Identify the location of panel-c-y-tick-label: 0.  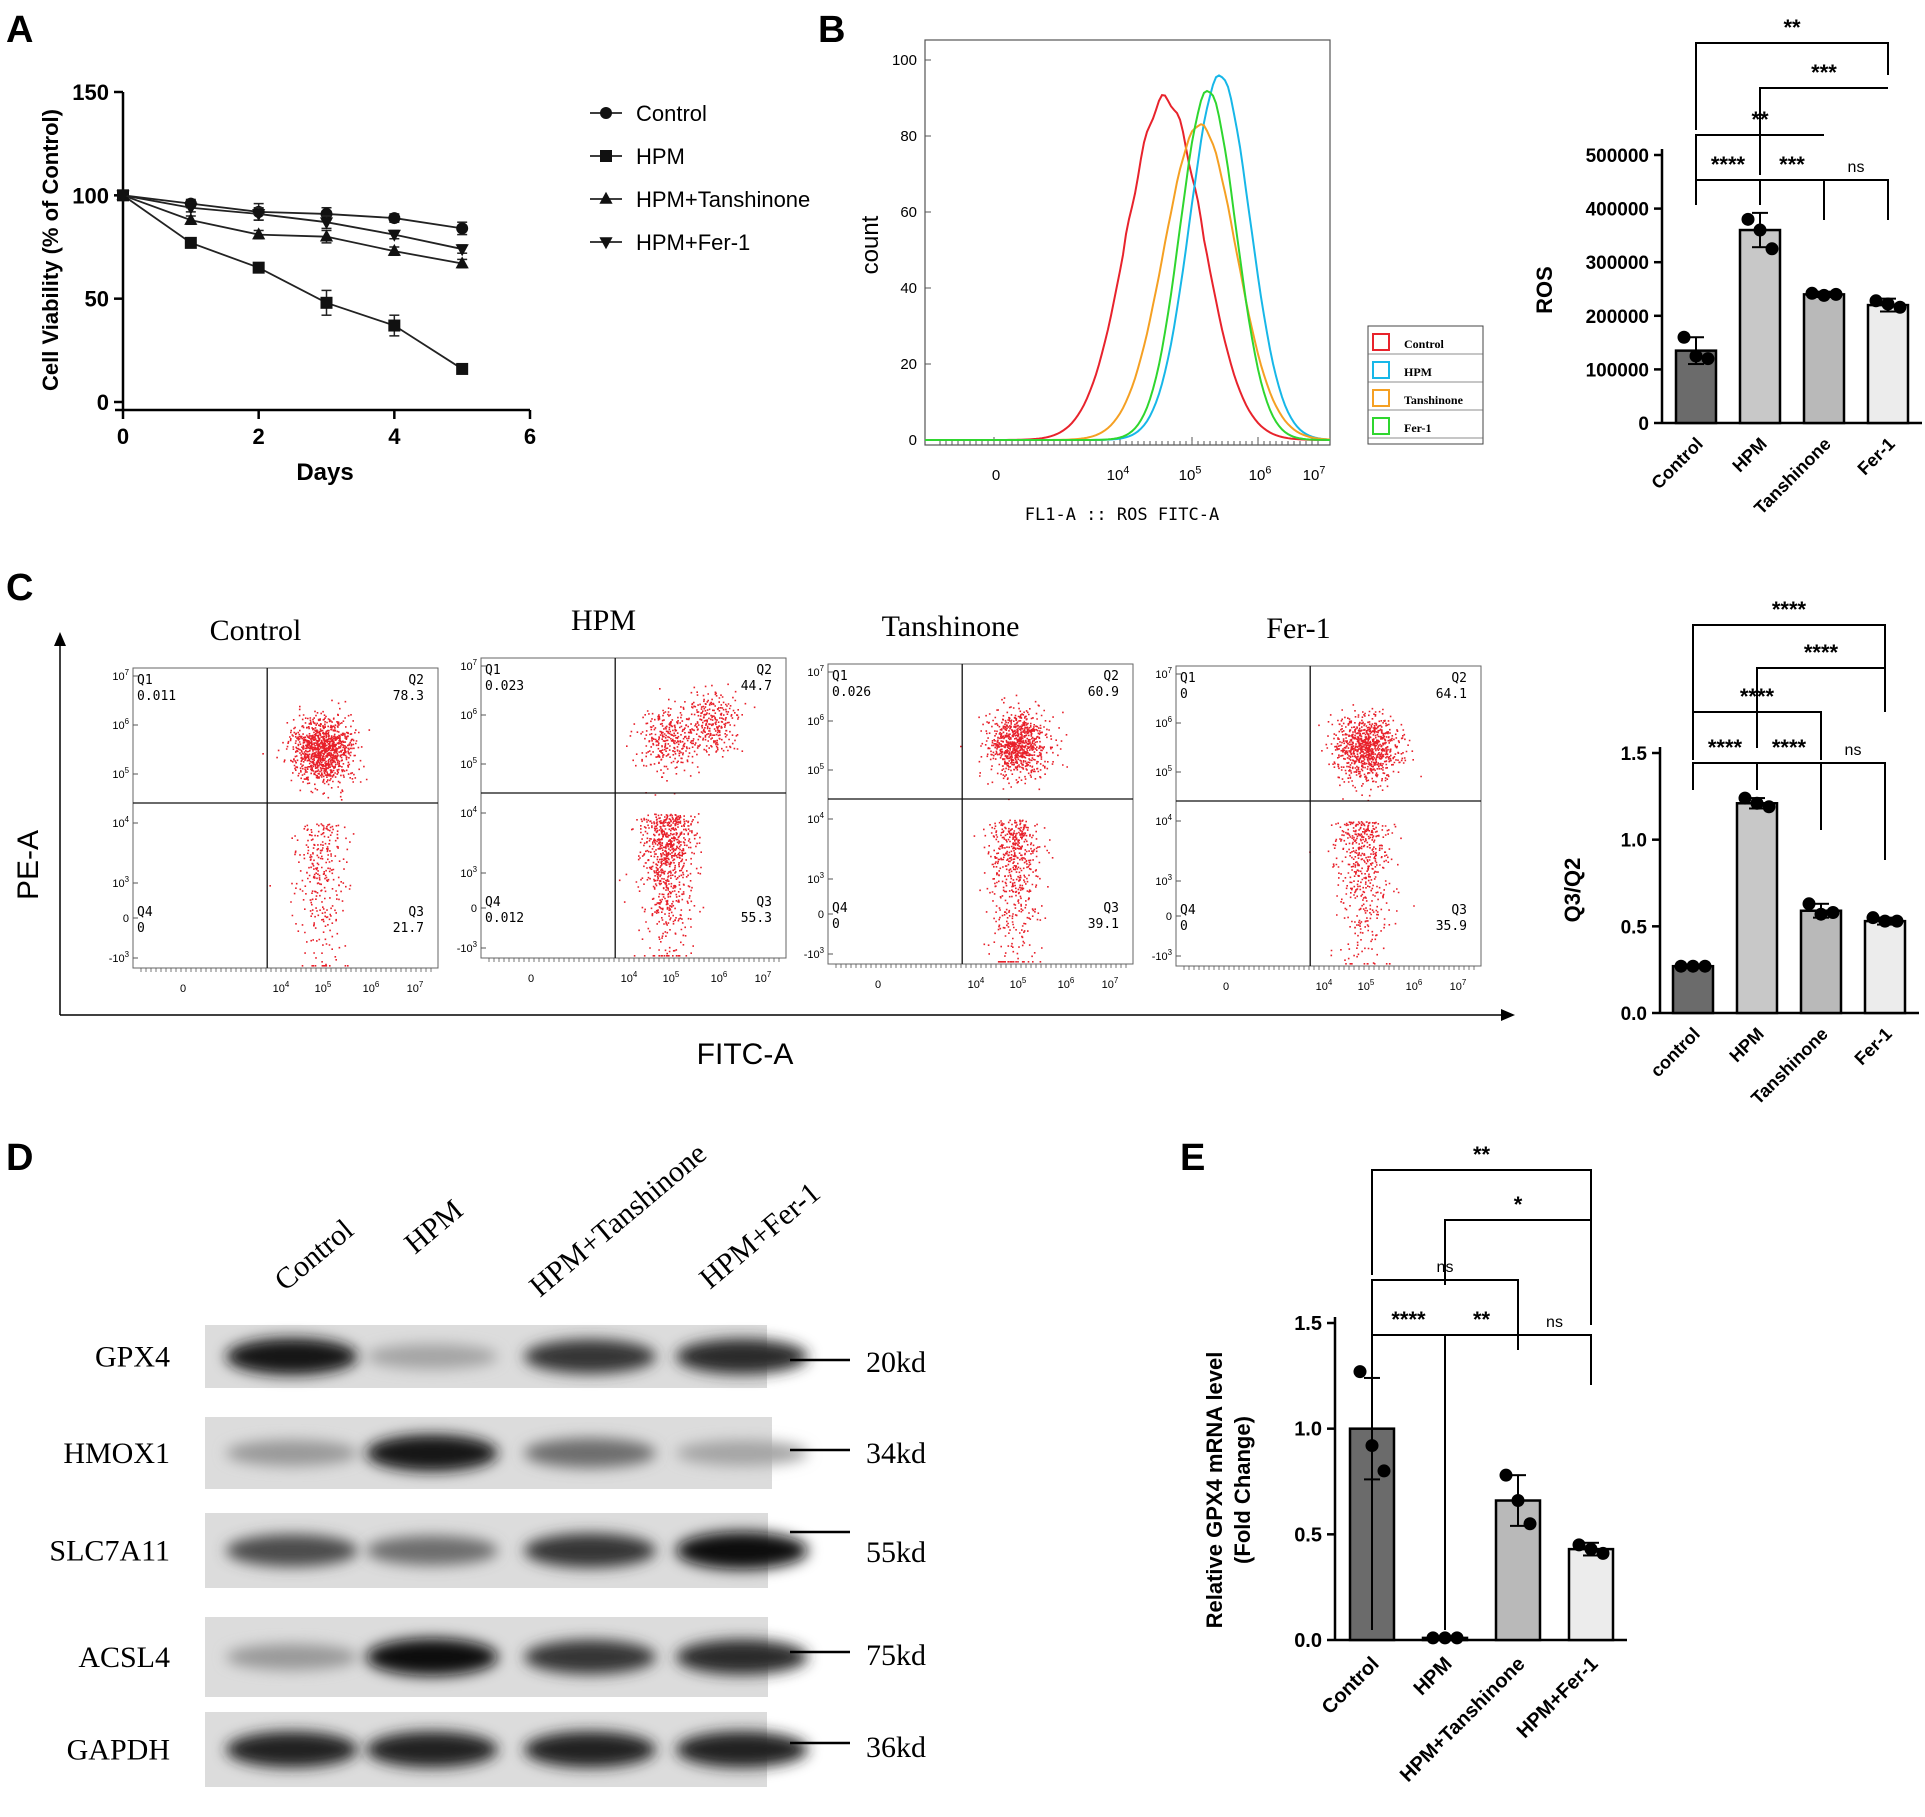
(1169, 917).